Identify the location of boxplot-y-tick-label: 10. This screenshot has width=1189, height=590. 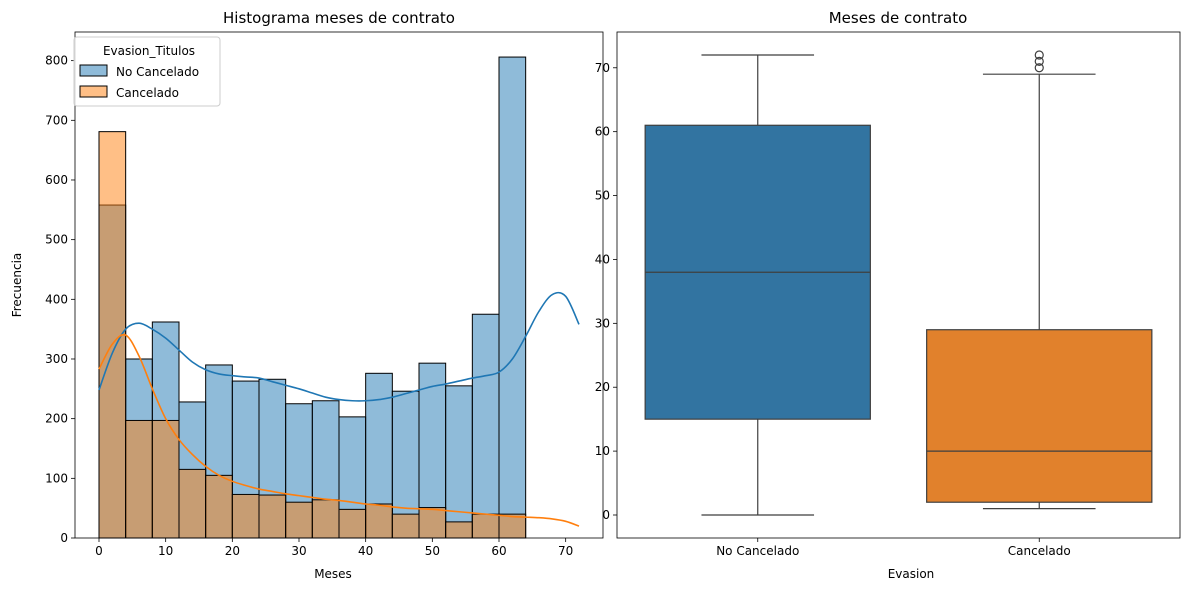
(602, 451).